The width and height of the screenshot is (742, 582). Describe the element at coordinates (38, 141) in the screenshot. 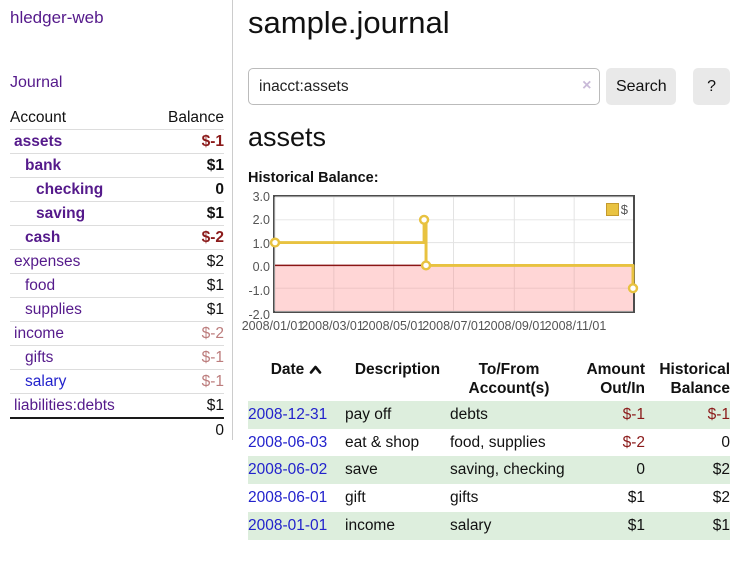

I see `sidebar-account-assets: assets` at that location.